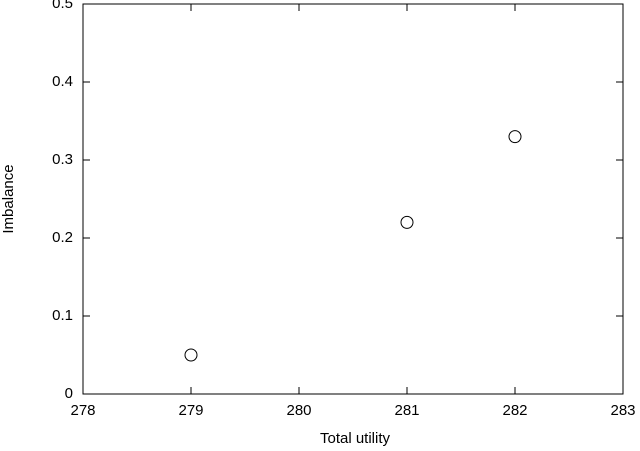 This screenshot has height=451, width=640. I want to click on y-tick-label: 0.3, so click(62, 159).